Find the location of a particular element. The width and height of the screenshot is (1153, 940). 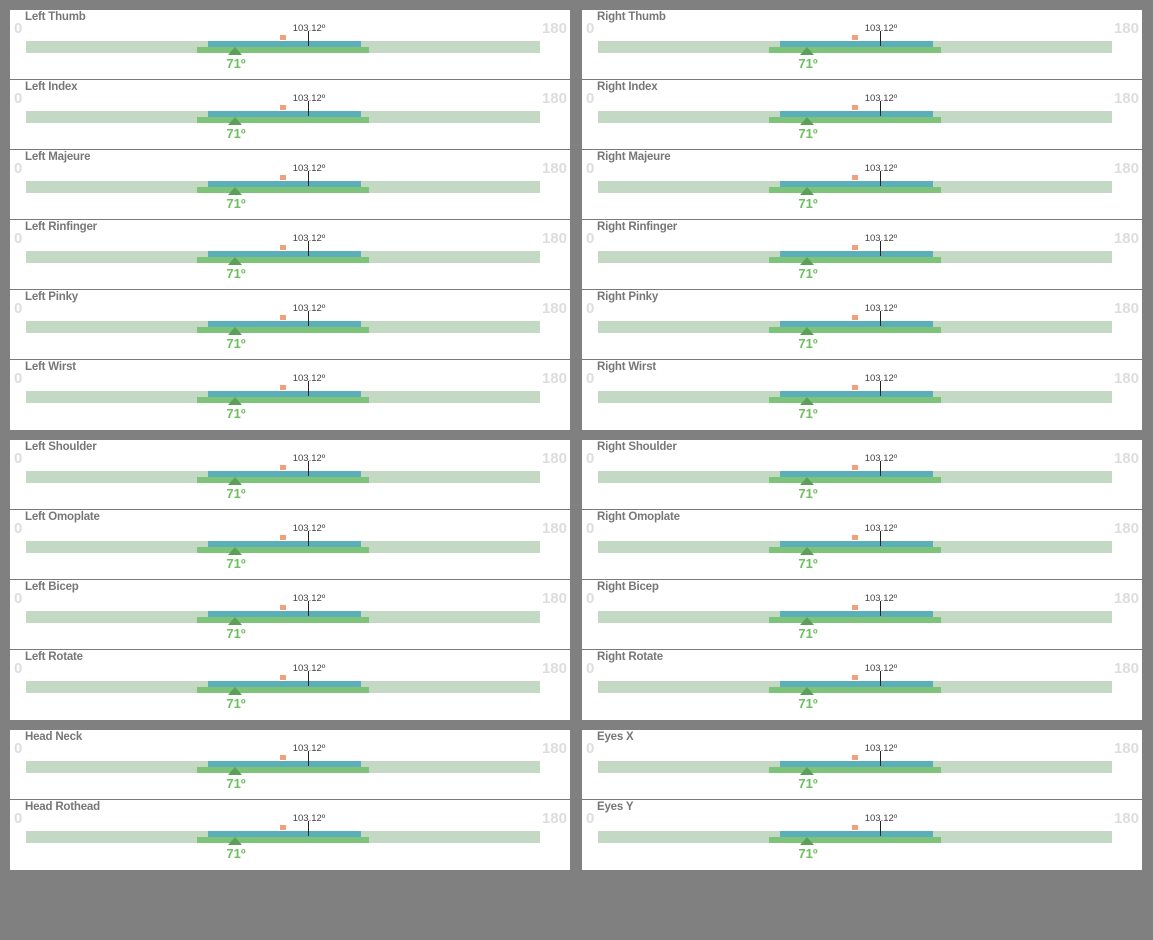

servo-label: Right Bicep is located at coordinates (628, 587).